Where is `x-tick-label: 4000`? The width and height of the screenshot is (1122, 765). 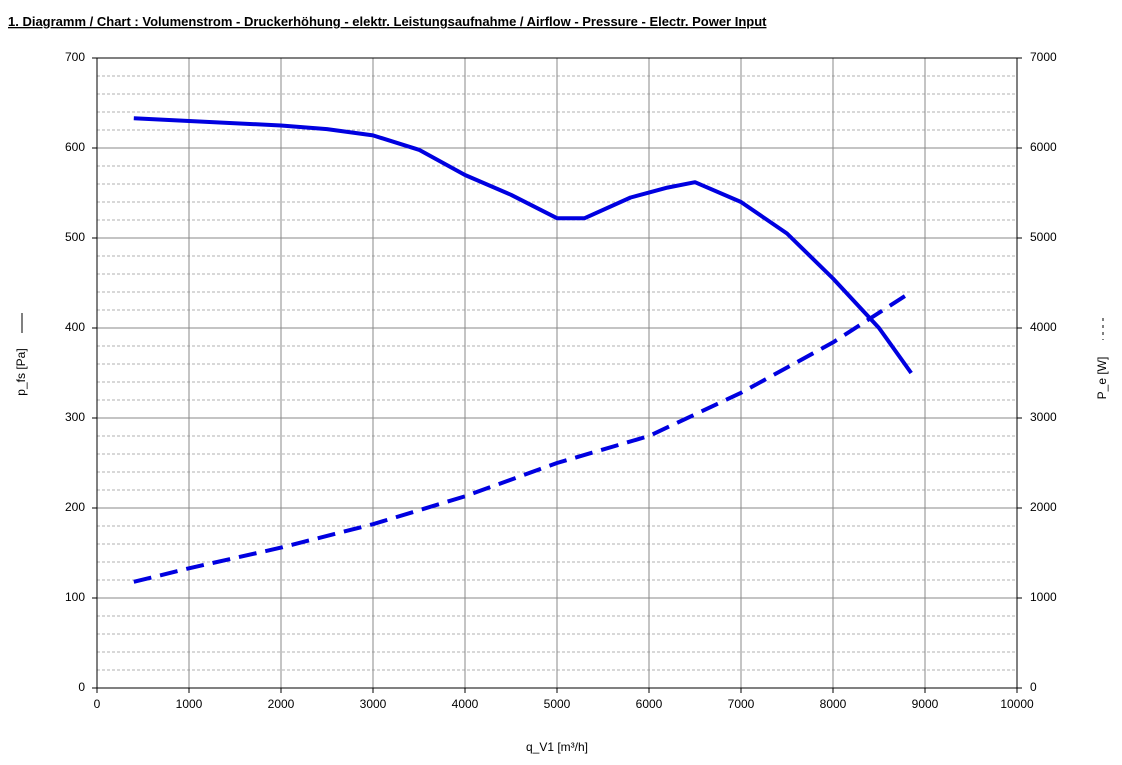
x-tick-label: 4000 is located at coordinates (465, 704).